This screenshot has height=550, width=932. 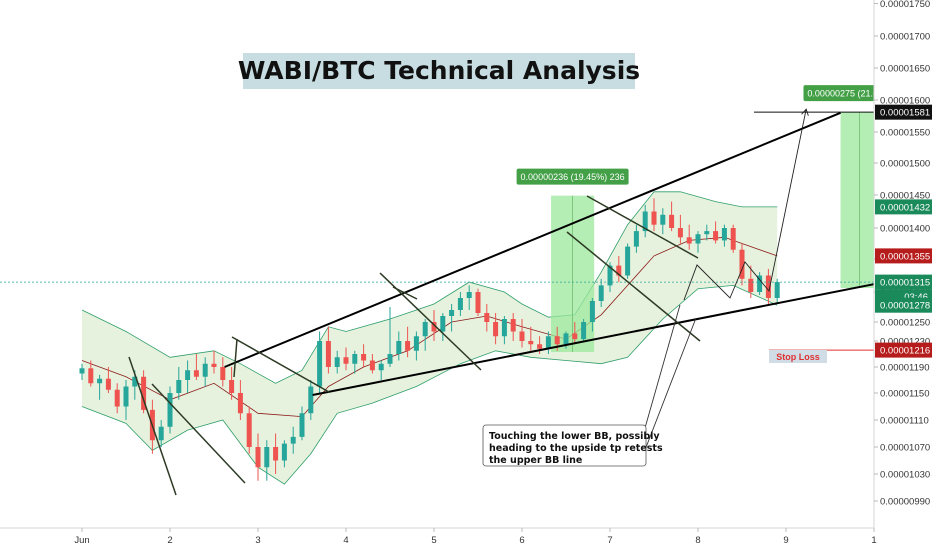 I want to click on price-tag-label: 0.00001315, so click(x=905, y=283).